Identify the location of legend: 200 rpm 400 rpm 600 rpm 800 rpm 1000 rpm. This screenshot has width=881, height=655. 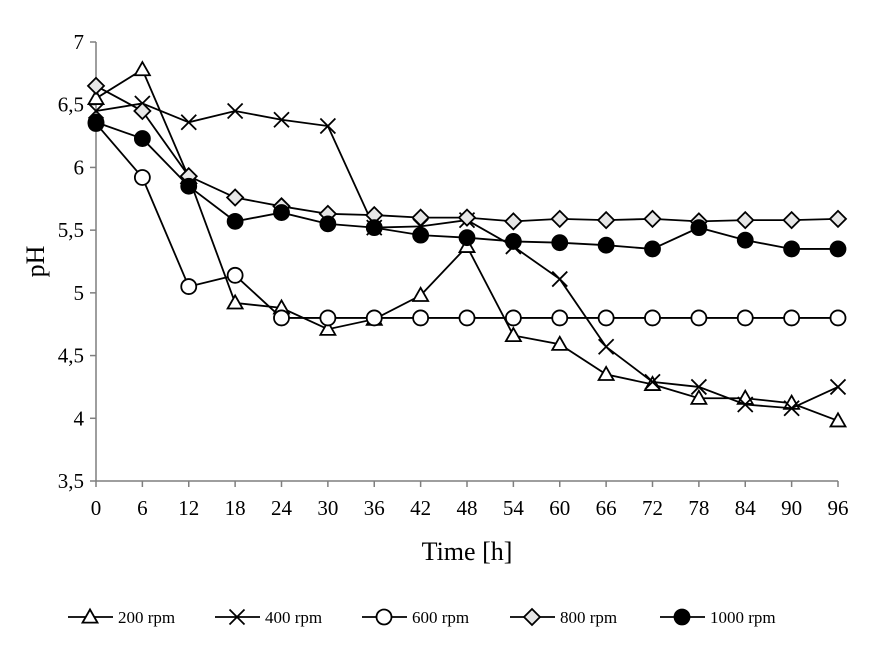
(422, 617).